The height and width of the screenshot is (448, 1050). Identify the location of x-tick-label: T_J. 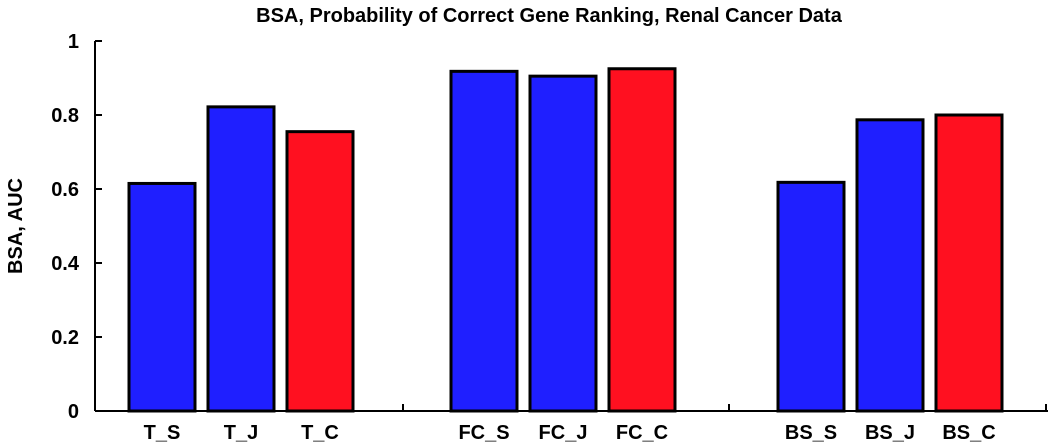
(241, 433).